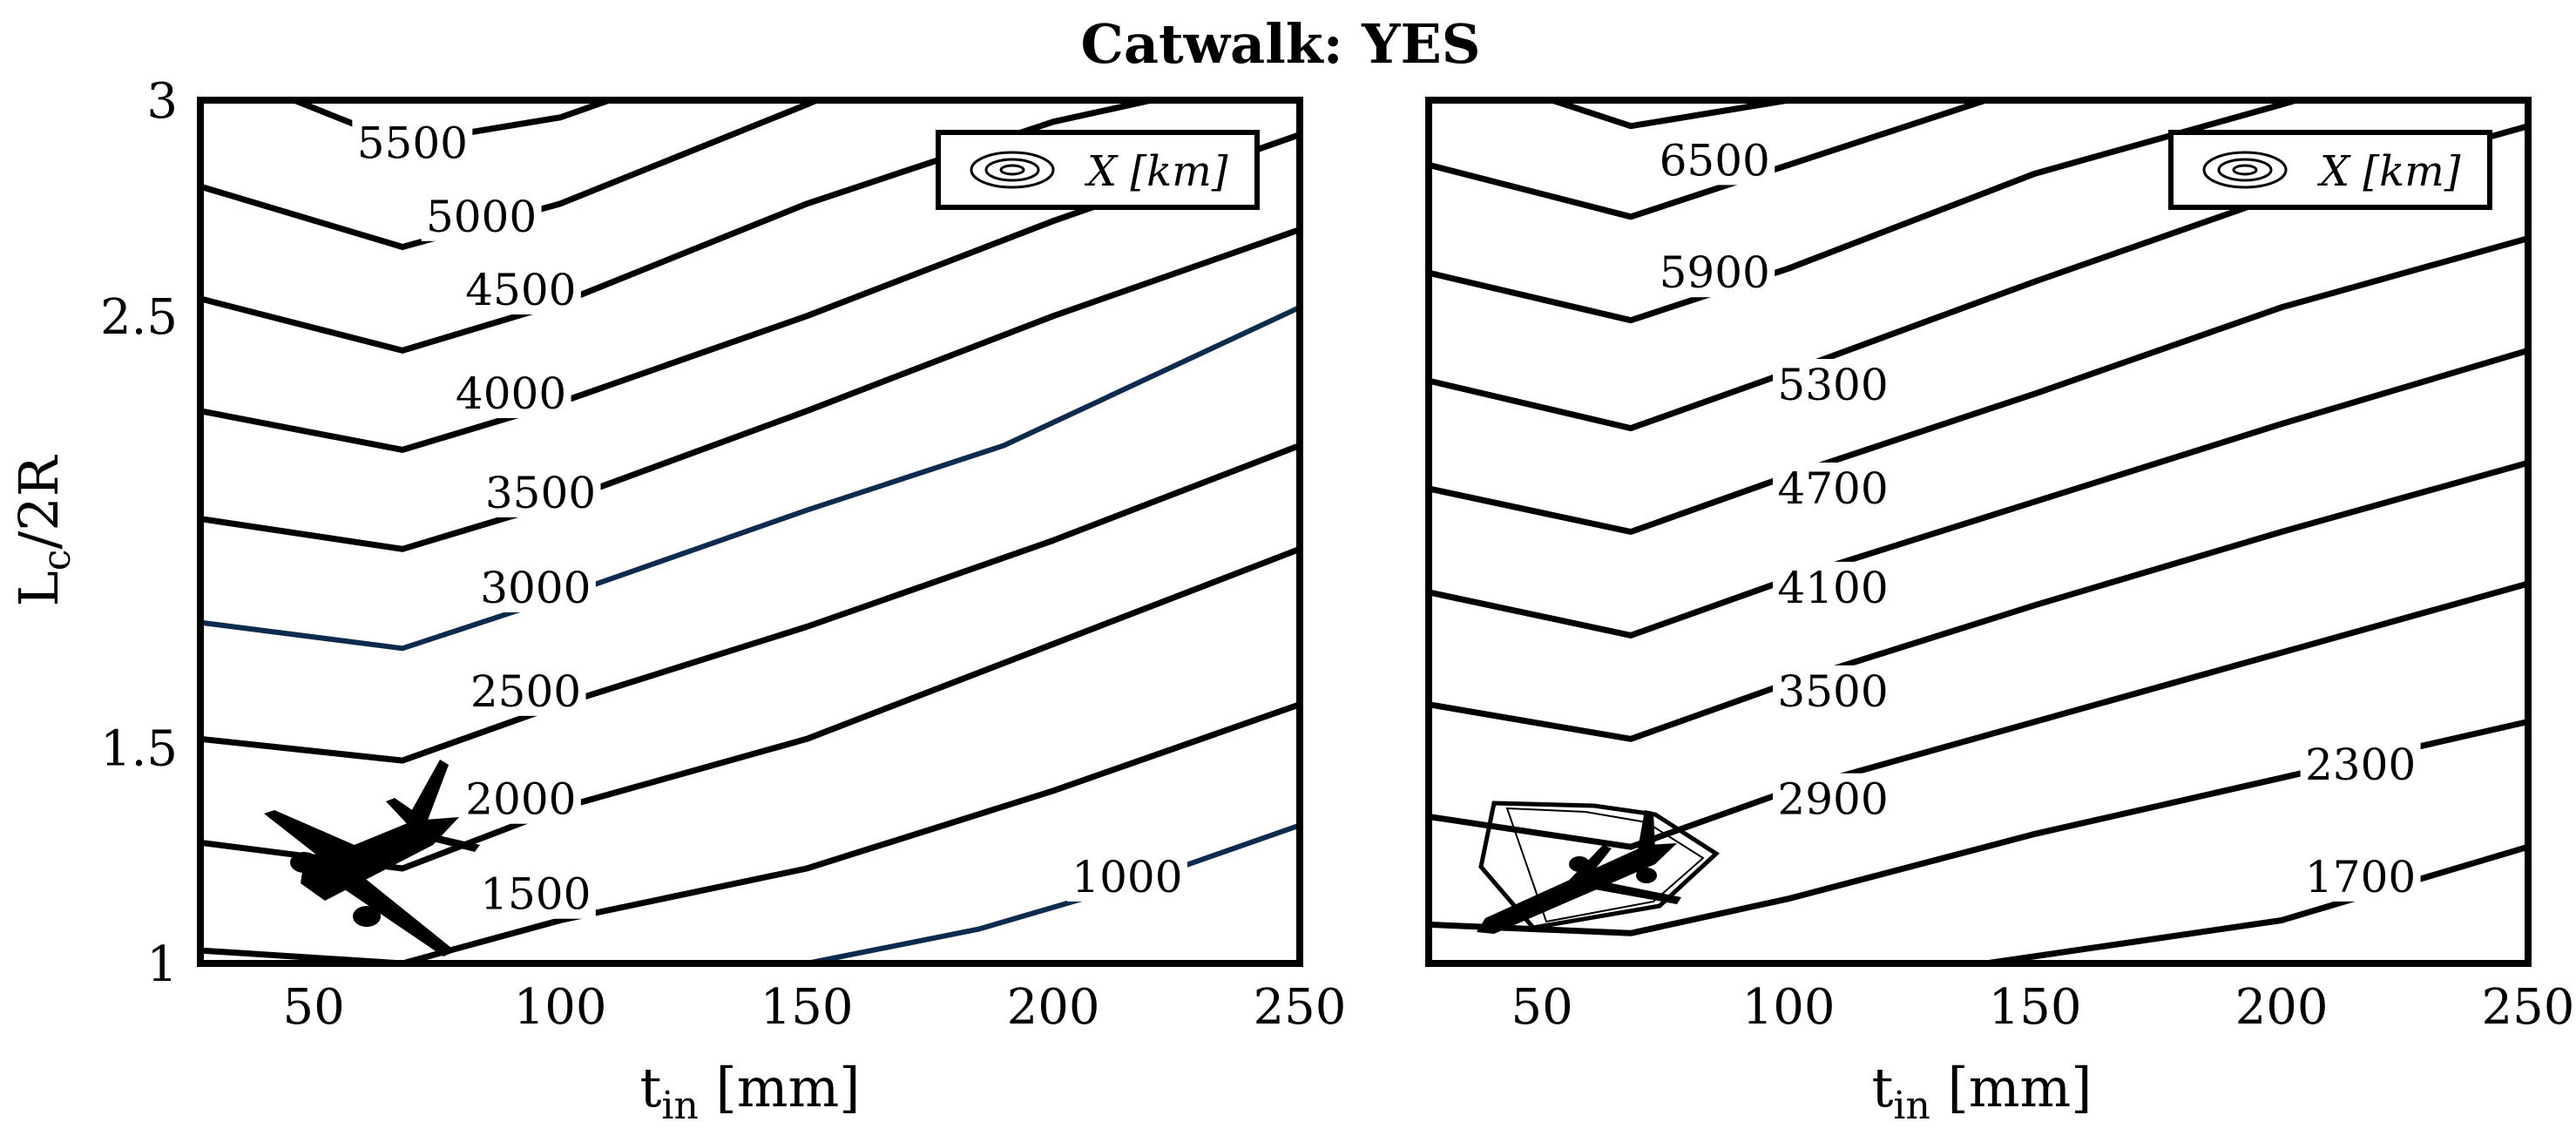 This screenshot has height=1142, width=2576. Describe the element at coordinates (1281, 44) in the screenshot. I see `figure-title: Catwalk: YES` at that location.